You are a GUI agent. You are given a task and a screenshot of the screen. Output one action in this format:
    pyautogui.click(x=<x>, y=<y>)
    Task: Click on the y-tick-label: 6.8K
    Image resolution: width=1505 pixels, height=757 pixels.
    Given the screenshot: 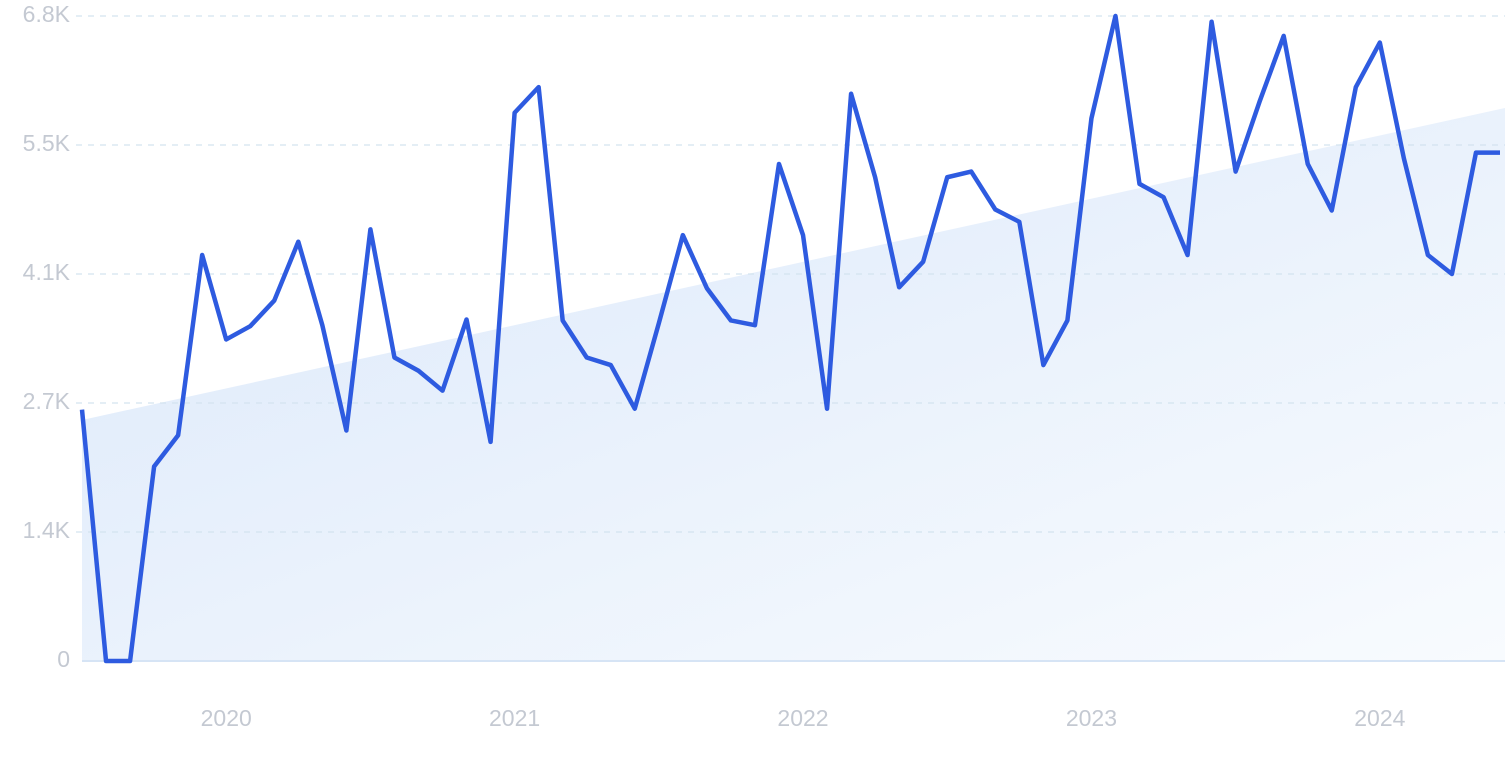 What is the action you would take?
    pyautogui.click(x=47, y=14)
    